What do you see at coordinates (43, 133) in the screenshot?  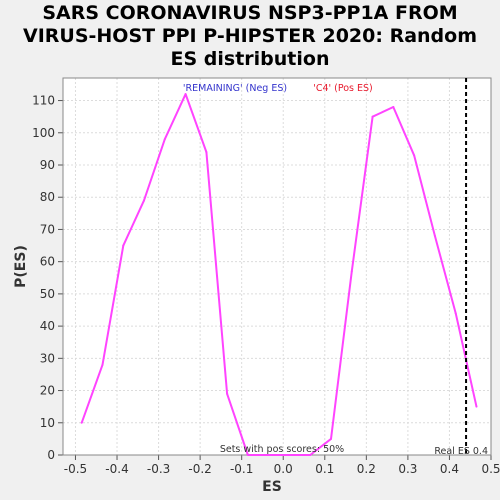 I see `y-tick-label: 100` at bounding box center [43, 133].